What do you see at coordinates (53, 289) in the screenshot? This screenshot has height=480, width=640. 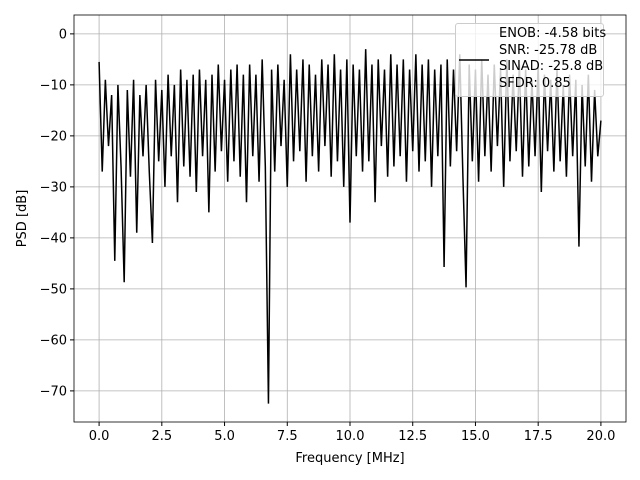 I see `y-tick-label: −50` at bounding box center [53, 289].